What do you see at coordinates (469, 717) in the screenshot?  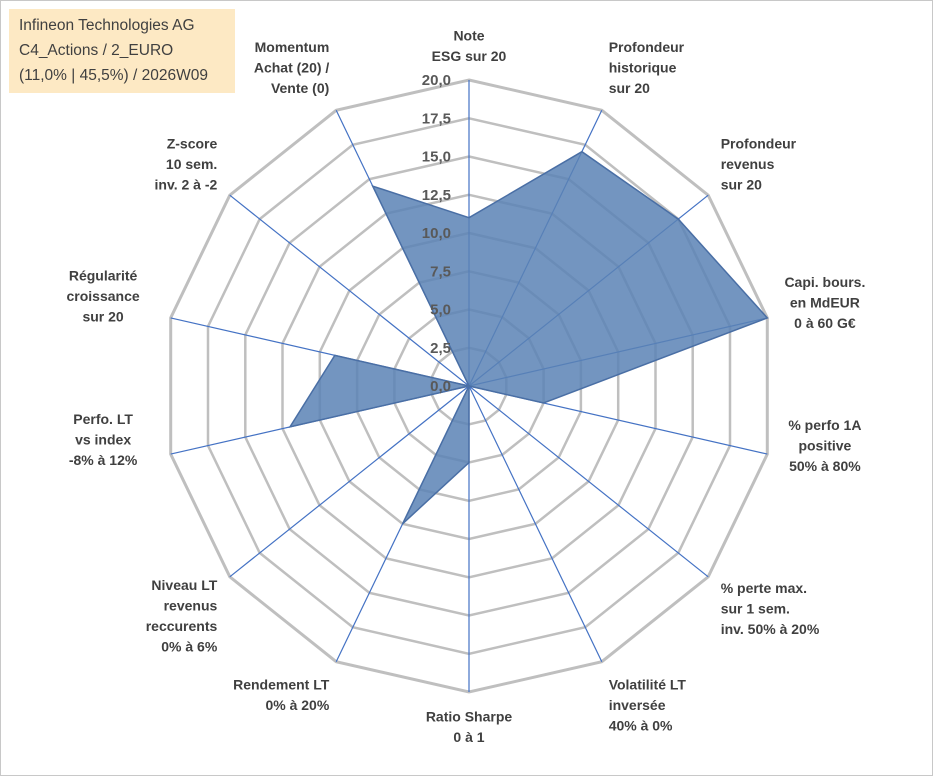 I see `axis-label: Ratio Sharpe` at bounding box center [469, 717].